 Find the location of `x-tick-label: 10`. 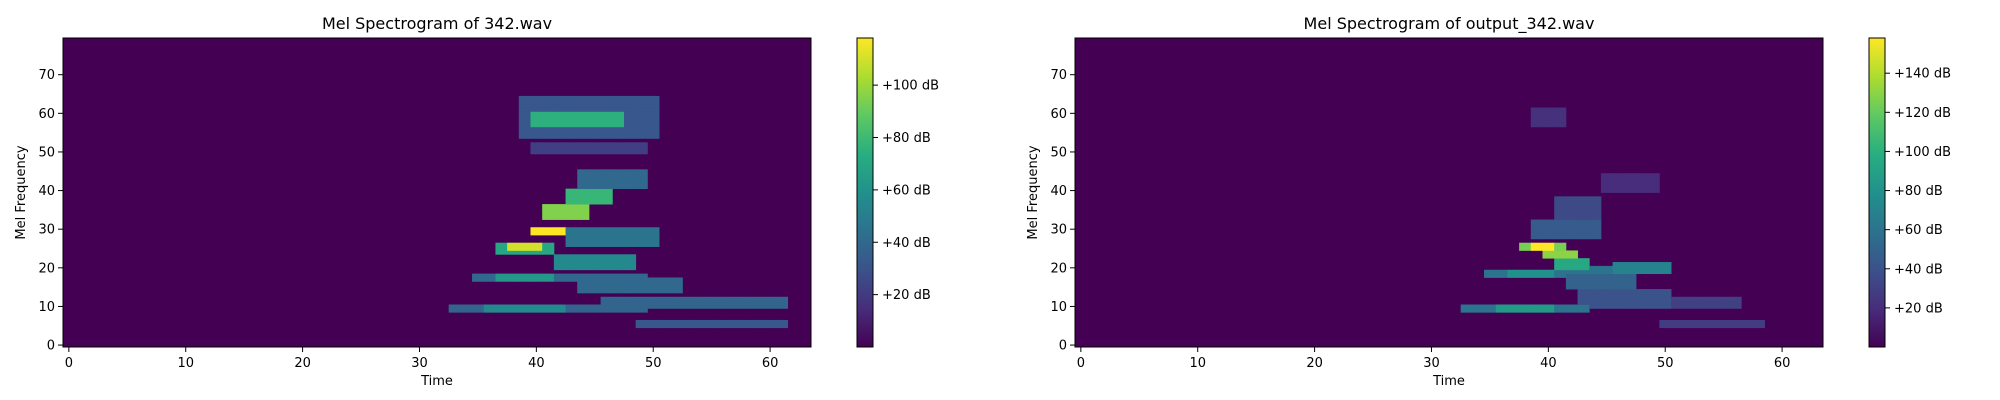

x-tick-label: 10 is located at coordinates (185, 363).